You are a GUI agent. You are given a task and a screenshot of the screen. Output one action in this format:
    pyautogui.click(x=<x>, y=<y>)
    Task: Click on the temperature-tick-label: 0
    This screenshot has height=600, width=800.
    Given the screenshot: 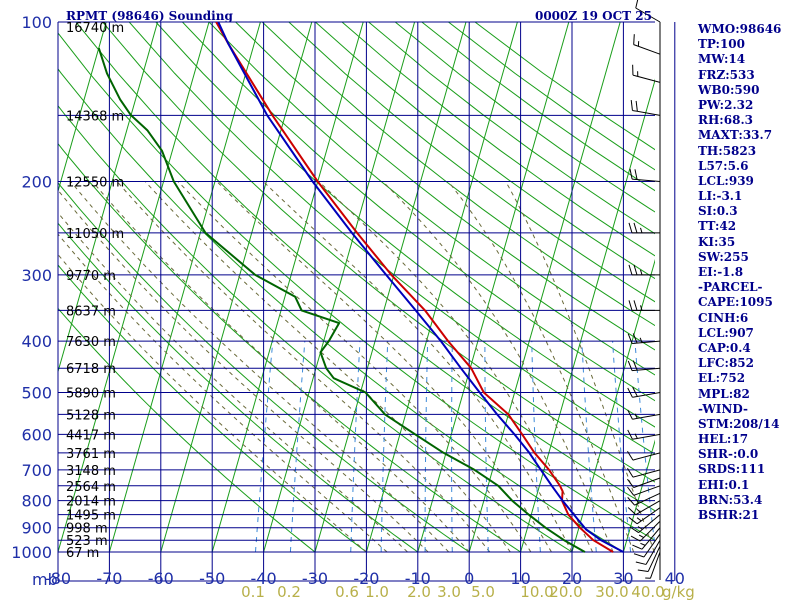 What is the action you would take?
    pyautogui.click(x=469, y=578)
    